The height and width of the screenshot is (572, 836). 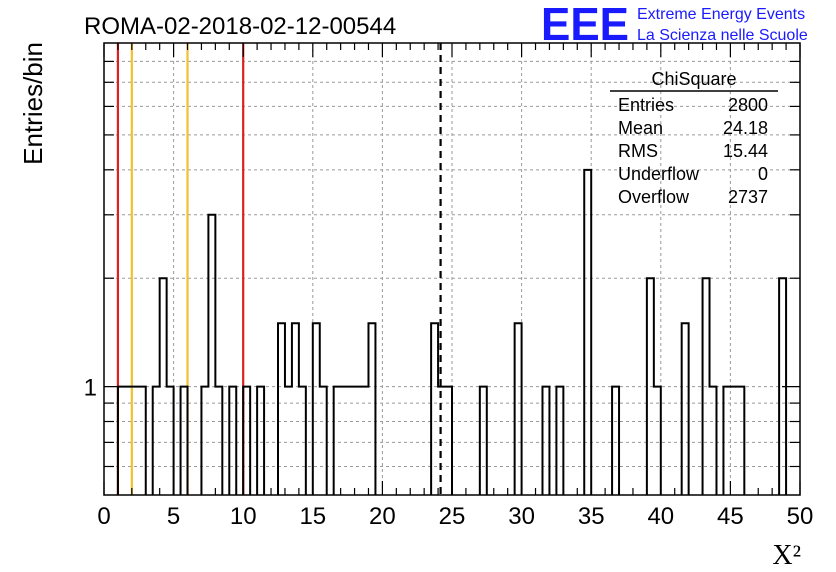 I want to click on stats-label: Overflow, so click(x=654, y=197).